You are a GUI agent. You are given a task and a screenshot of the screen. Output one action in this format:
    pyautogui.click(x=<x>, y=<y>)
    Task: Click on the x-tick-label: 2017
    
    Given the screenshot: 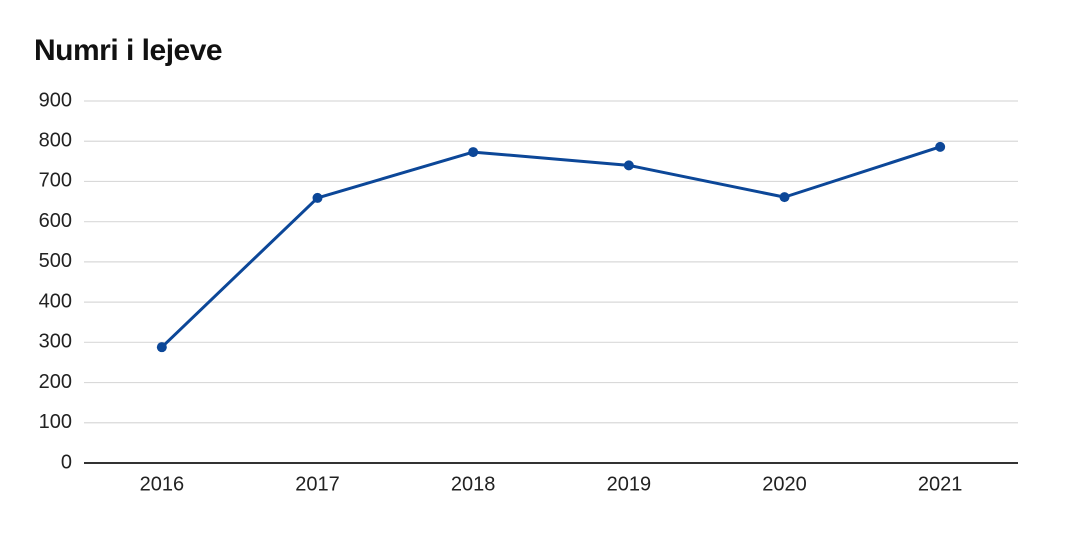 What is the action you would take?
    pyautogui.click(x=317, y=484)
    